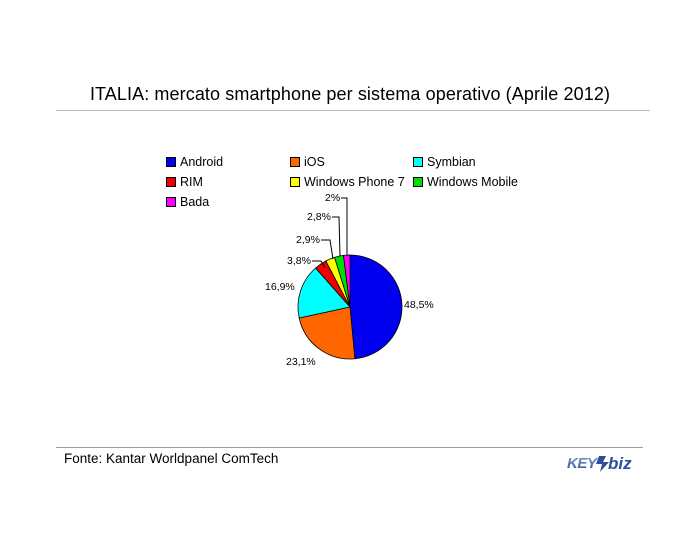 The height and width of the screenshot is (550, 700). What do you see at coordinates (376, 307) in the screenshot?
I see `pie-slice-android` at bounding box center [376, 307].